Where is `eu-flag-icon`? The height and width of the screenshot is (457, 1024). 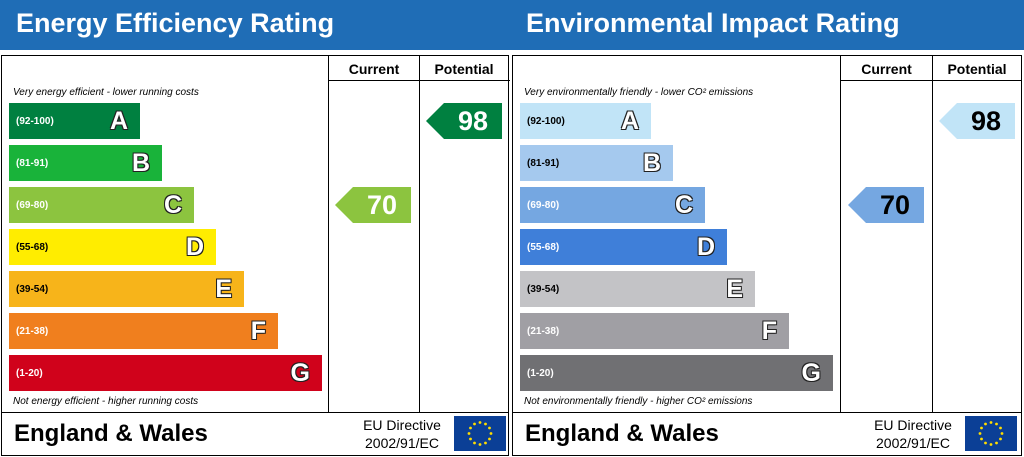
eu-flag-icon is located at coordinates (480, 433).